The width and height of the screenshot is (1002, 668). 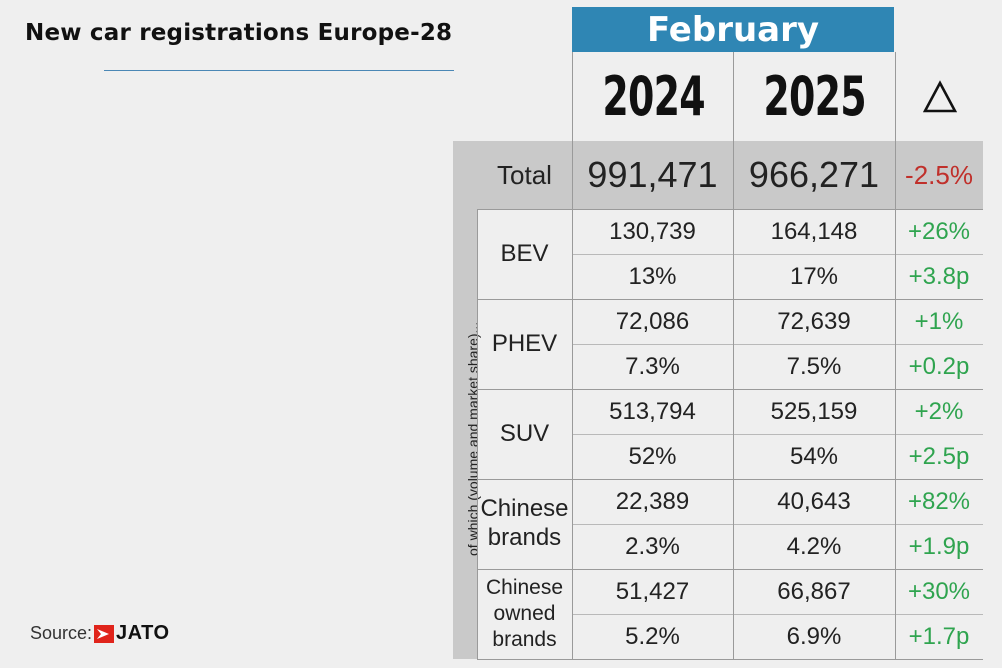 I want to click on volume-cell: 51,427, so click(x=652, y=591).